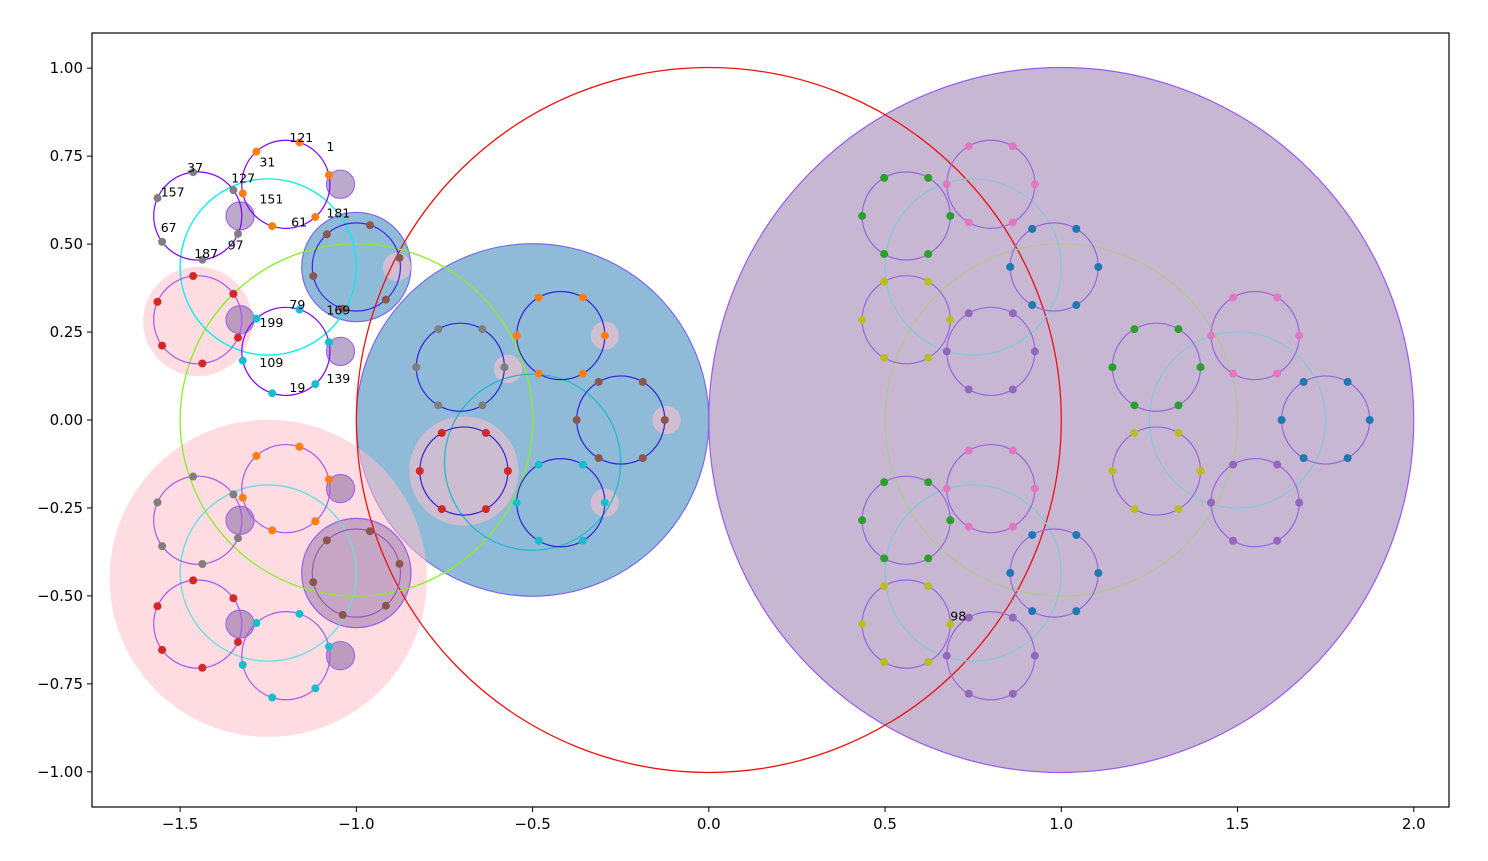 The image size is (1488, 861). Describe the element at coordinates (267, 162) in the screenshot. I see `point-label-2: 31` at that location.